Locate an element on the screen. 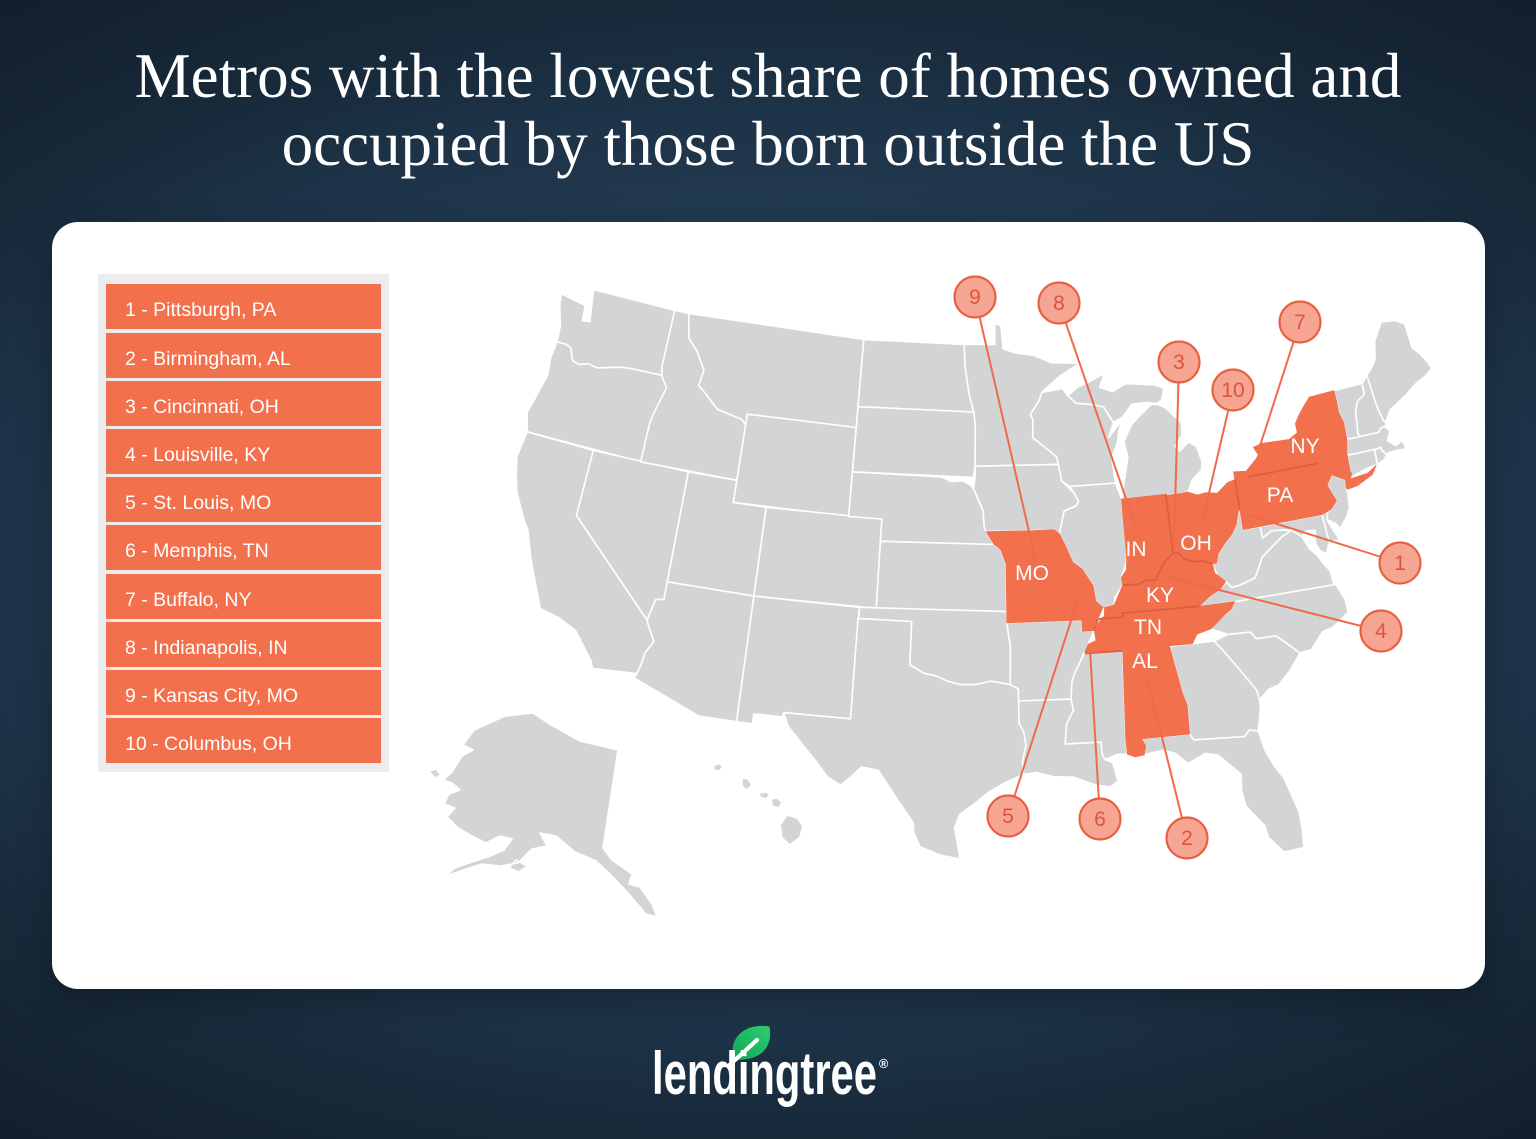 Image resolution: width=1536 pixels, height=1139 pixels. svg-text: NY is located at coordinates (1304, 446).